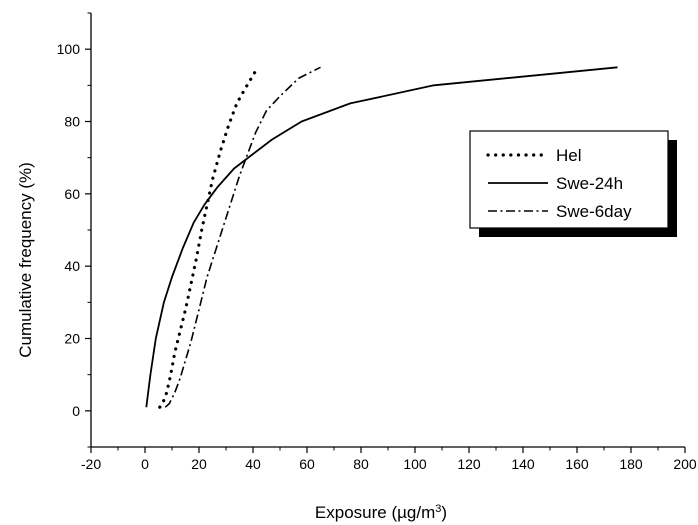 The width and height of the screenshot is (698, 525). I want to click on x-tick-label: -20, so click(91, 464).